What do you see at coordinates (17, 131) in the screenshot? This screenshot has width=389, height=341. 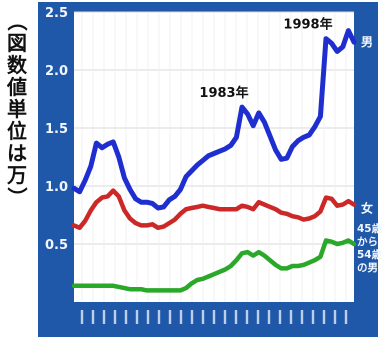 I see `y-axis-label-char-5: 位` at bounding box center [17, 131].